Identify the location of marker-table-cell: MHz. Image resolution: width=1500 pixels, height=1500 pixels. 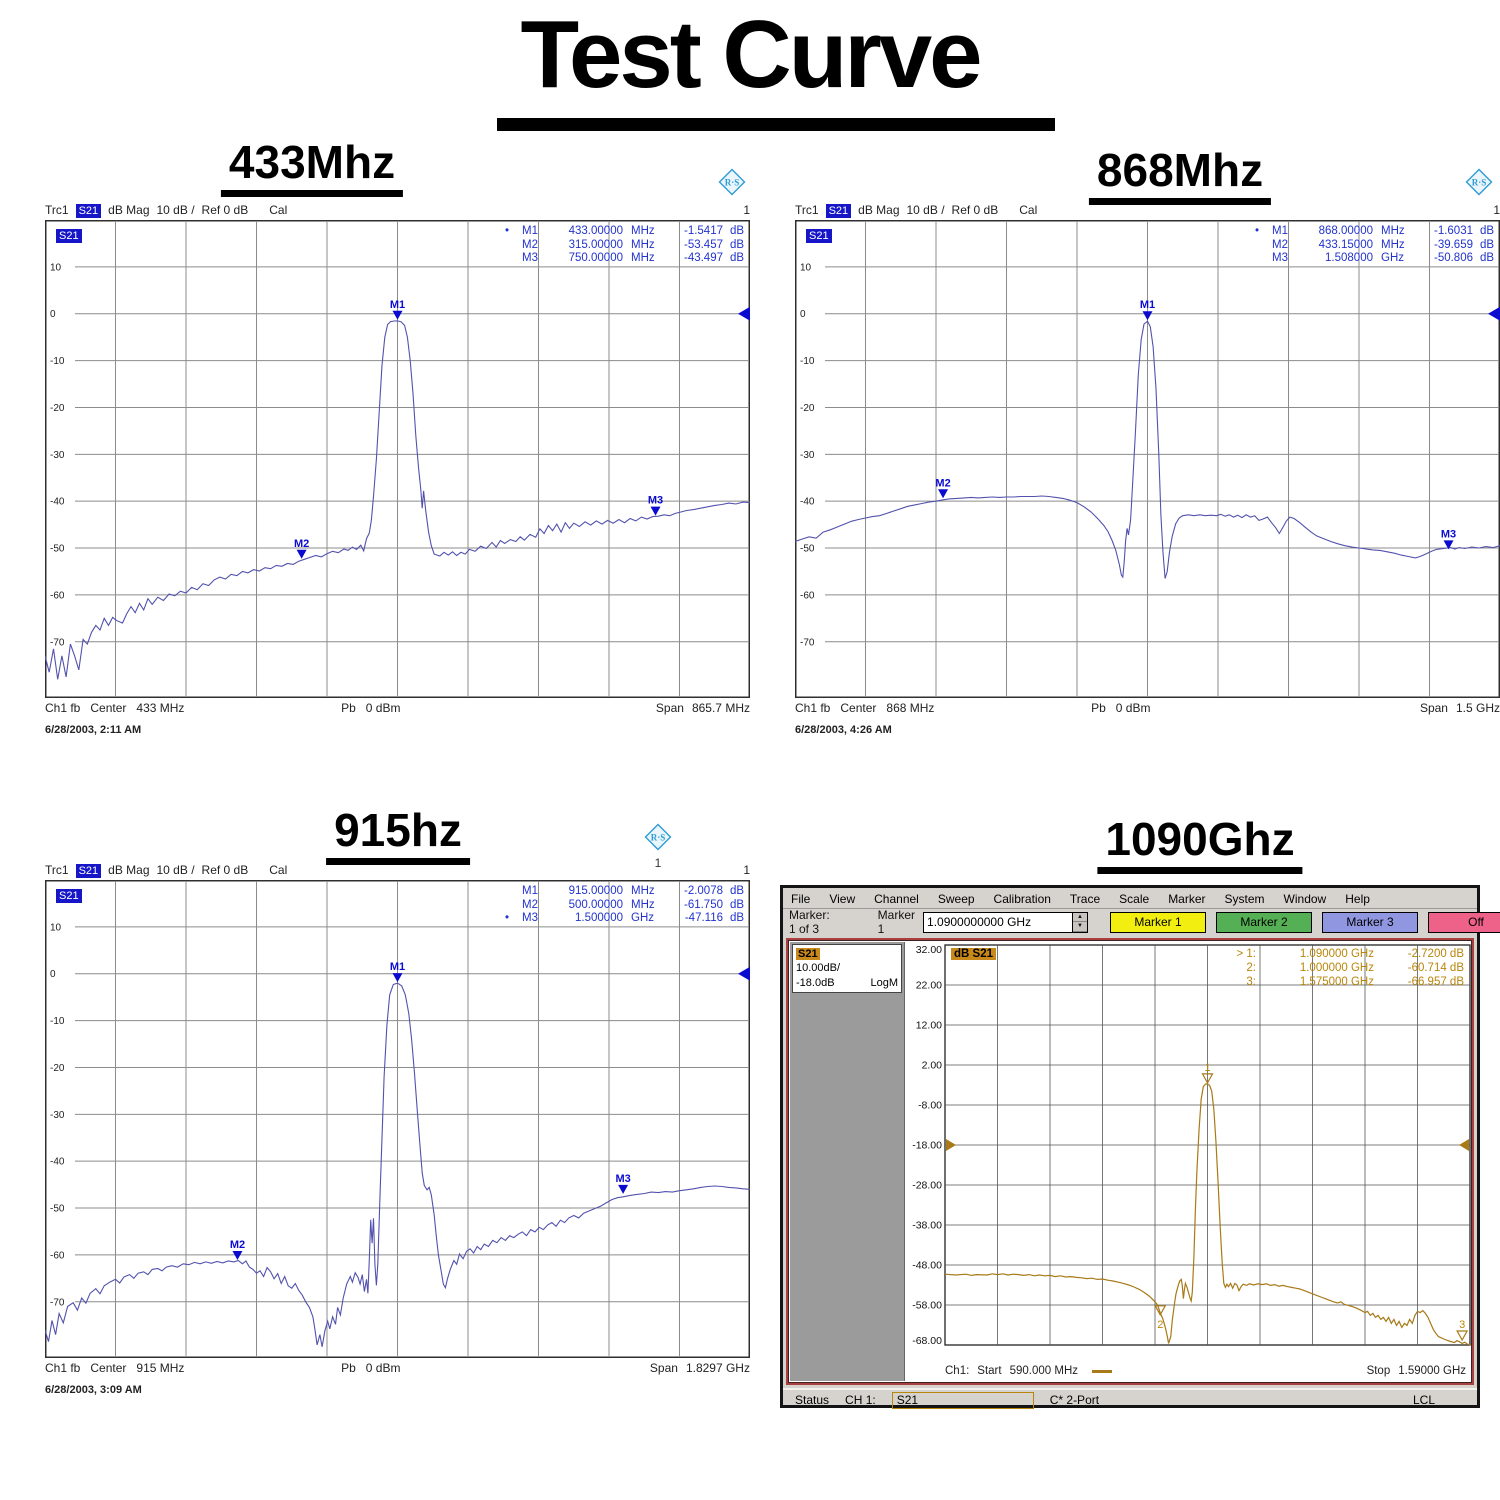
(1393, 244).